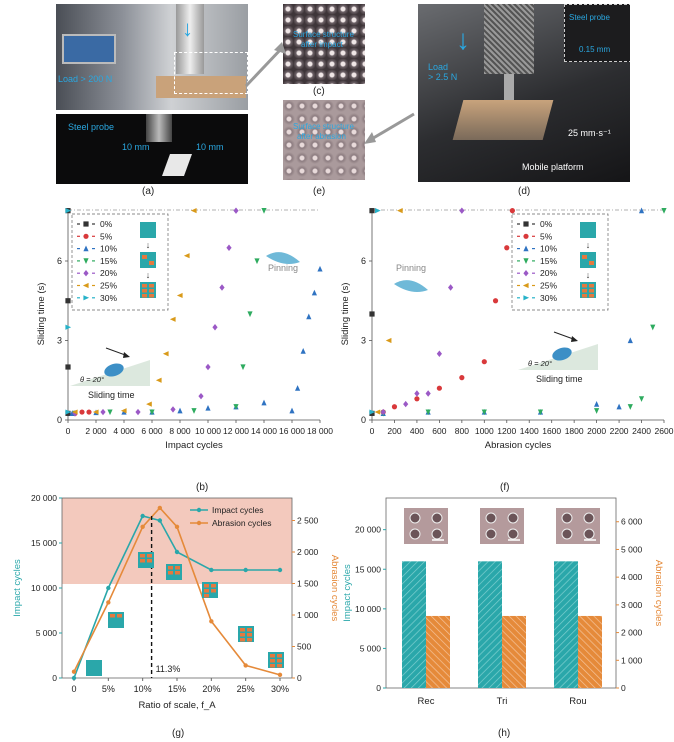 The image size is (674, 742). Describe the element at coordinates (199, 510) in the screenshot. I see `legend-marker-impact` at that location.